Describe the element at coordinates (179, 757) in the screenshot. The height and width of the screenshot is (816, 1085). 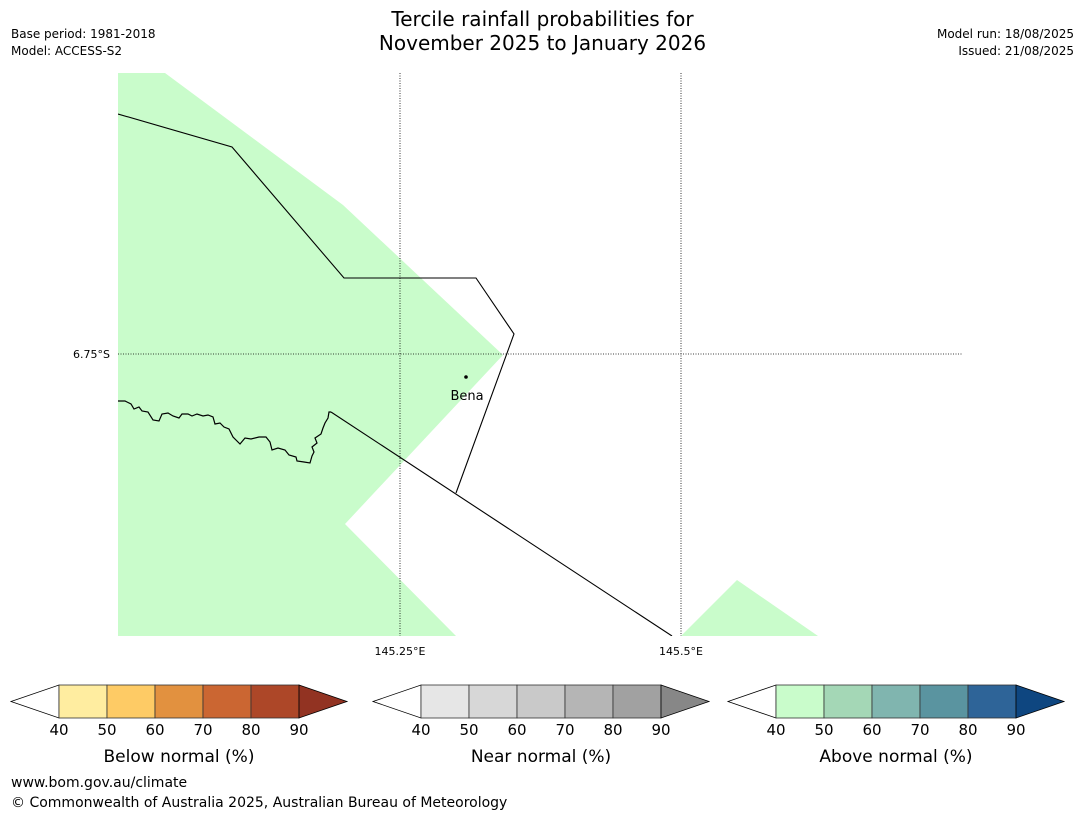
I see `colorbar-title: Below normal (%)` at that location.